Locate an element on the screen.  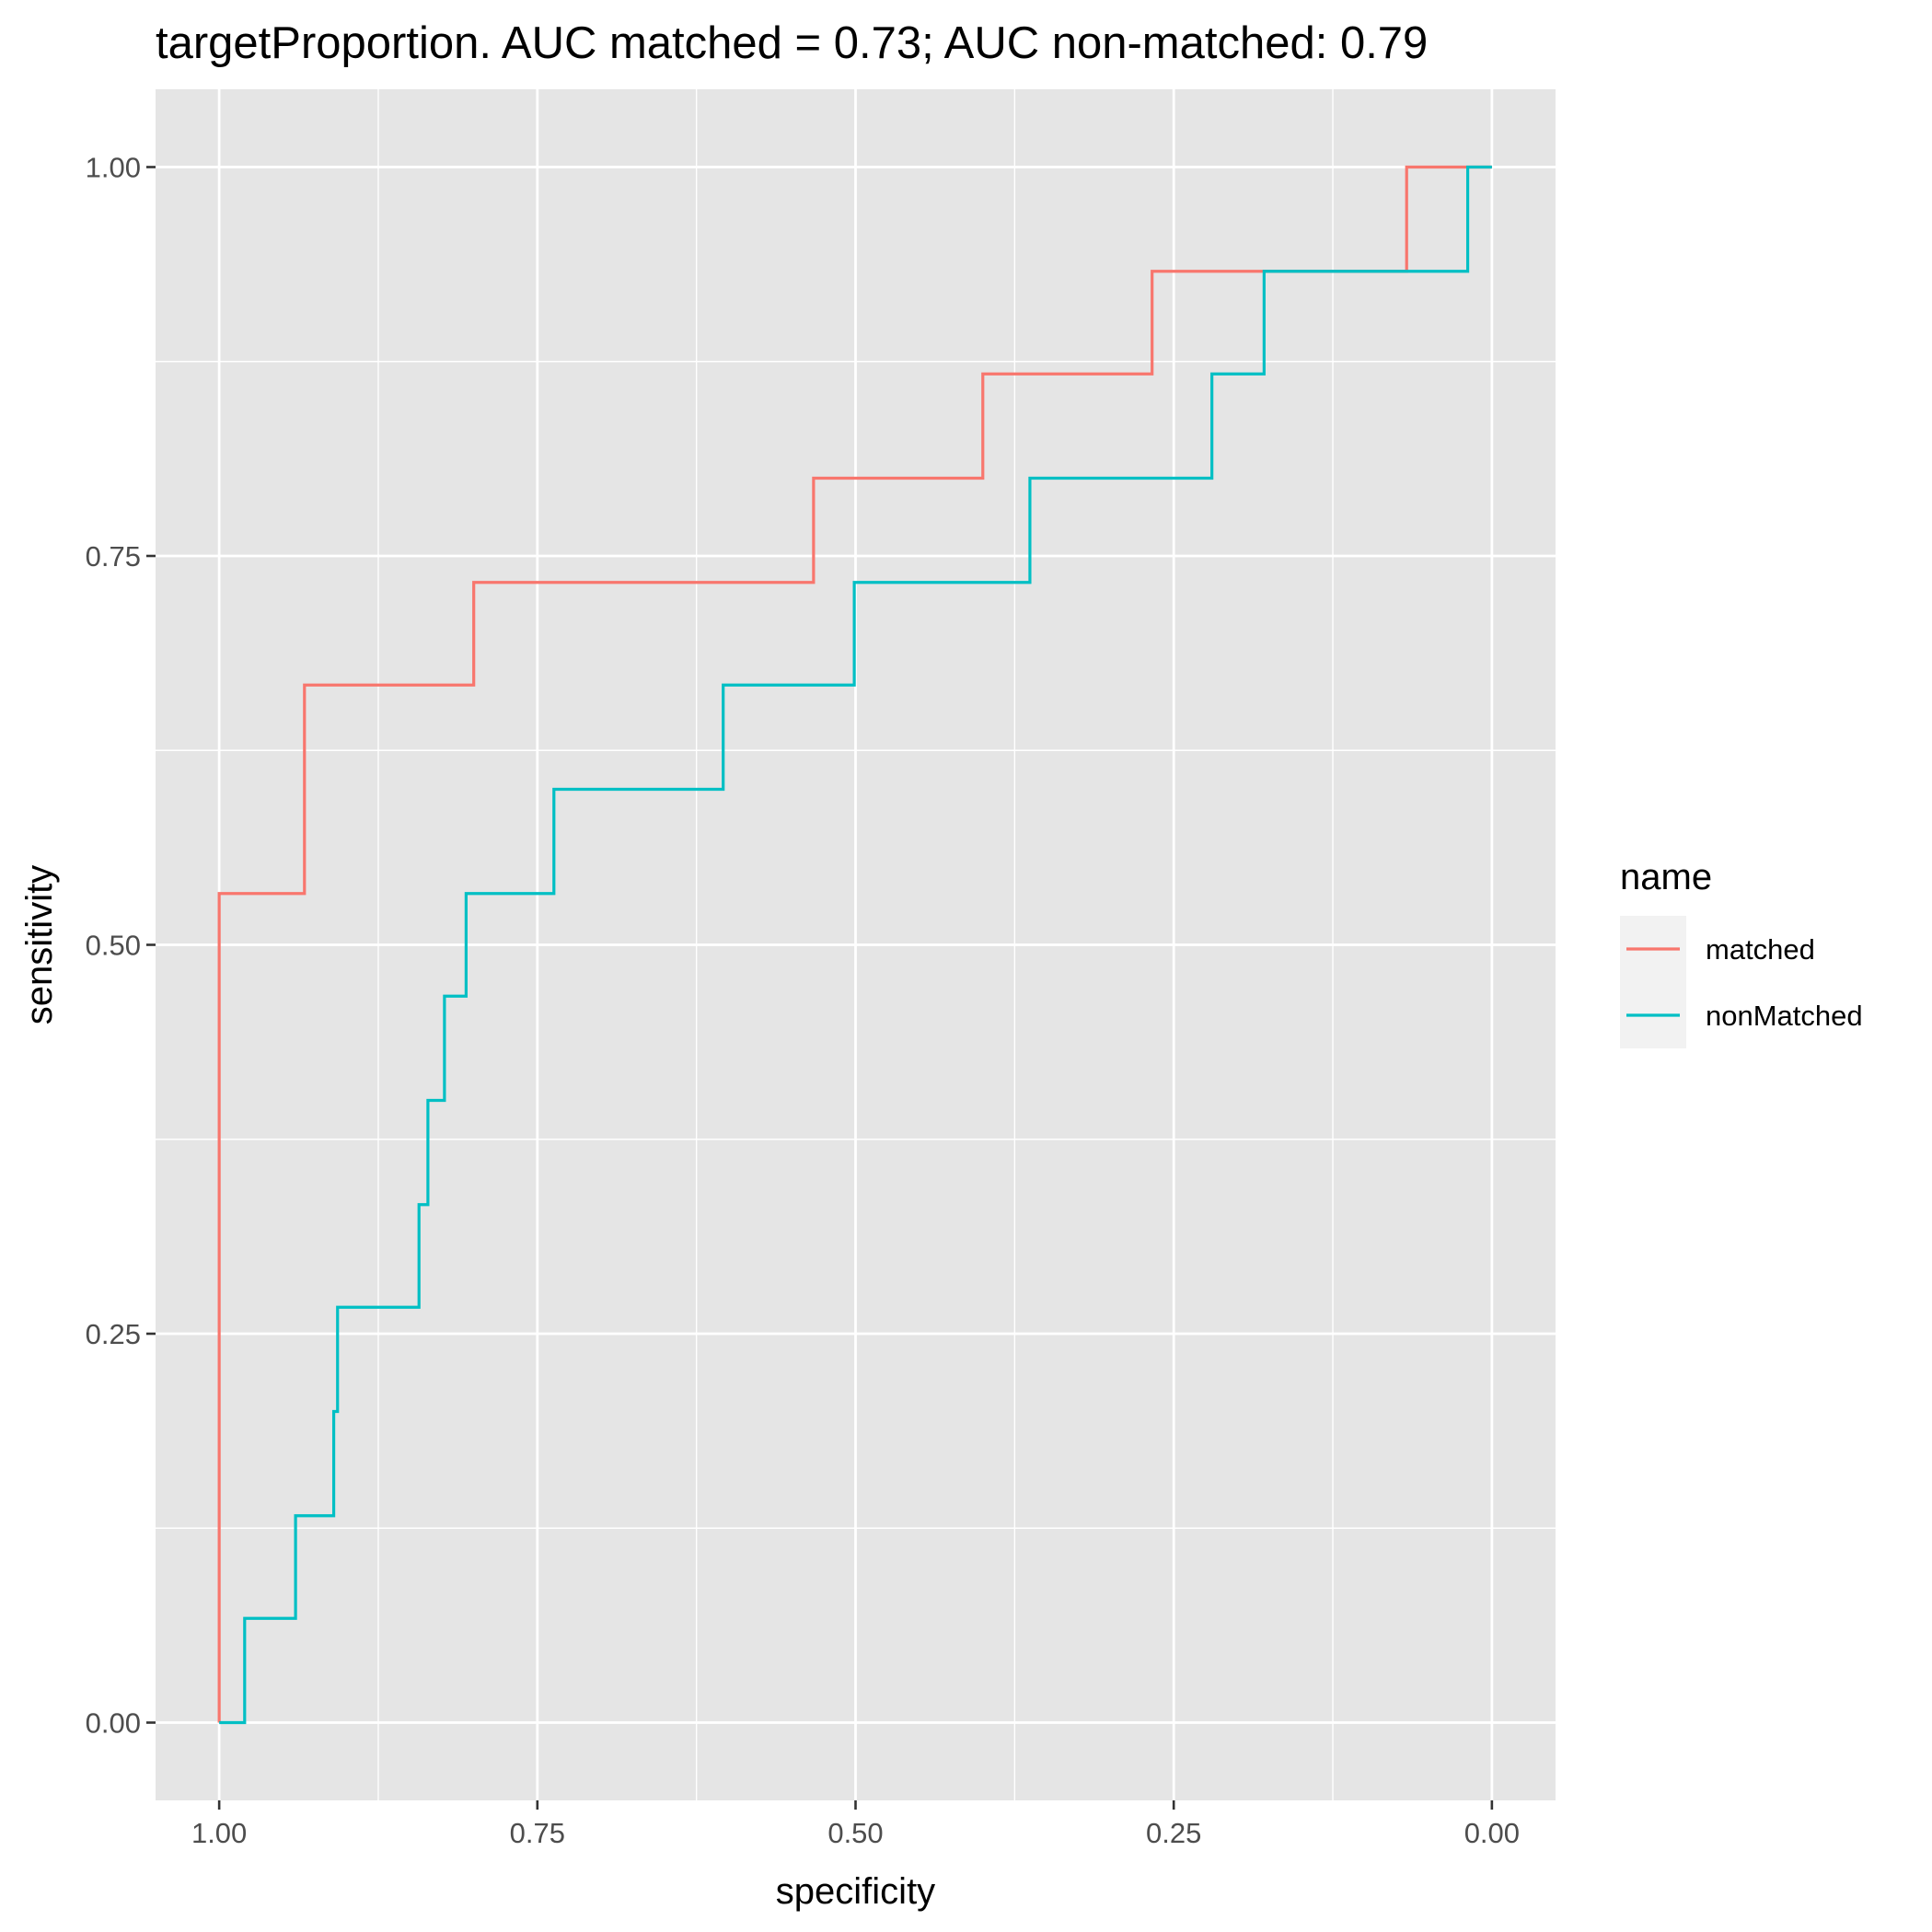
x-tick-label: 0.75 is located at coordinates (537, 1833).